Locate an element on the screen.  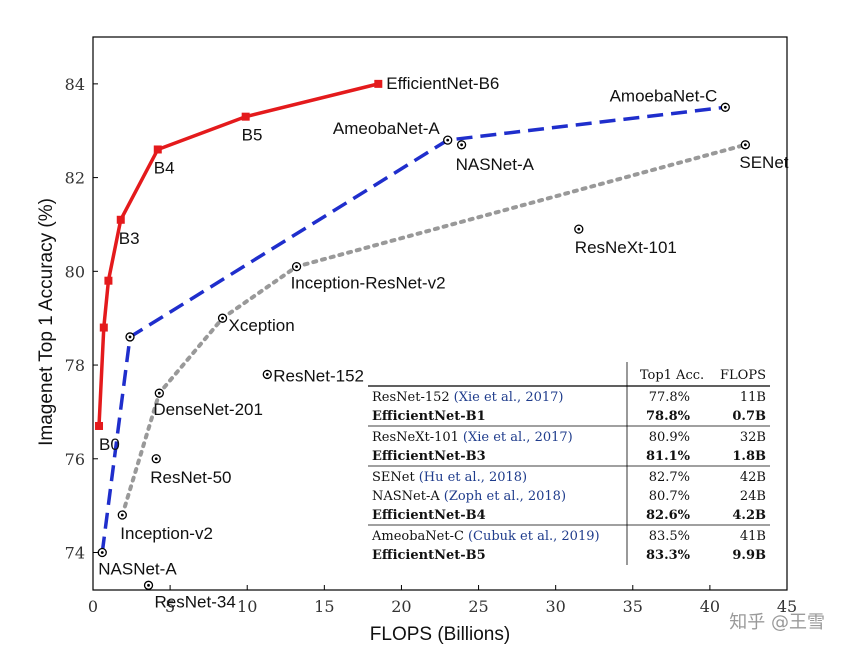
table-acc: 80.9% is located at coordinates (669, 437).